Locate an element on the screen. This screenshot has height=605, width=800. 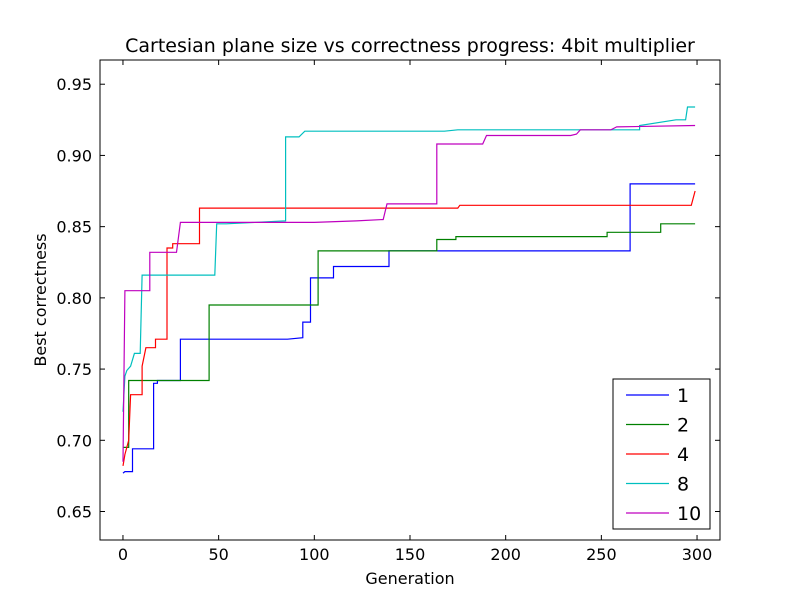
legend-label-10: 10 is located at coordinates (689, 514).